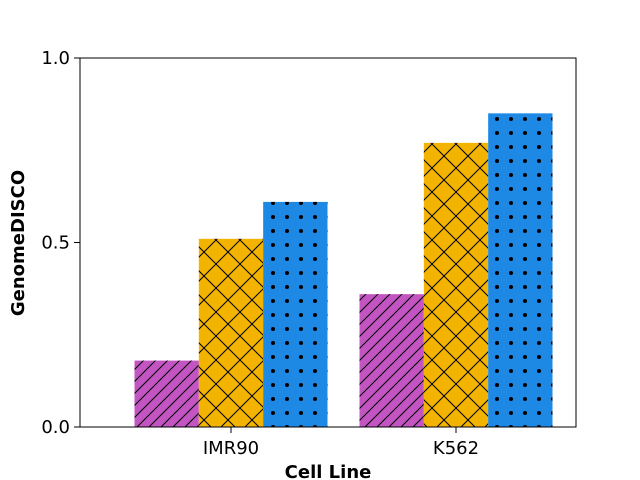  Describe the element at coordinates (295, 314) in the screenshot. I see `bar-hatch-series3-imr90` at that location.